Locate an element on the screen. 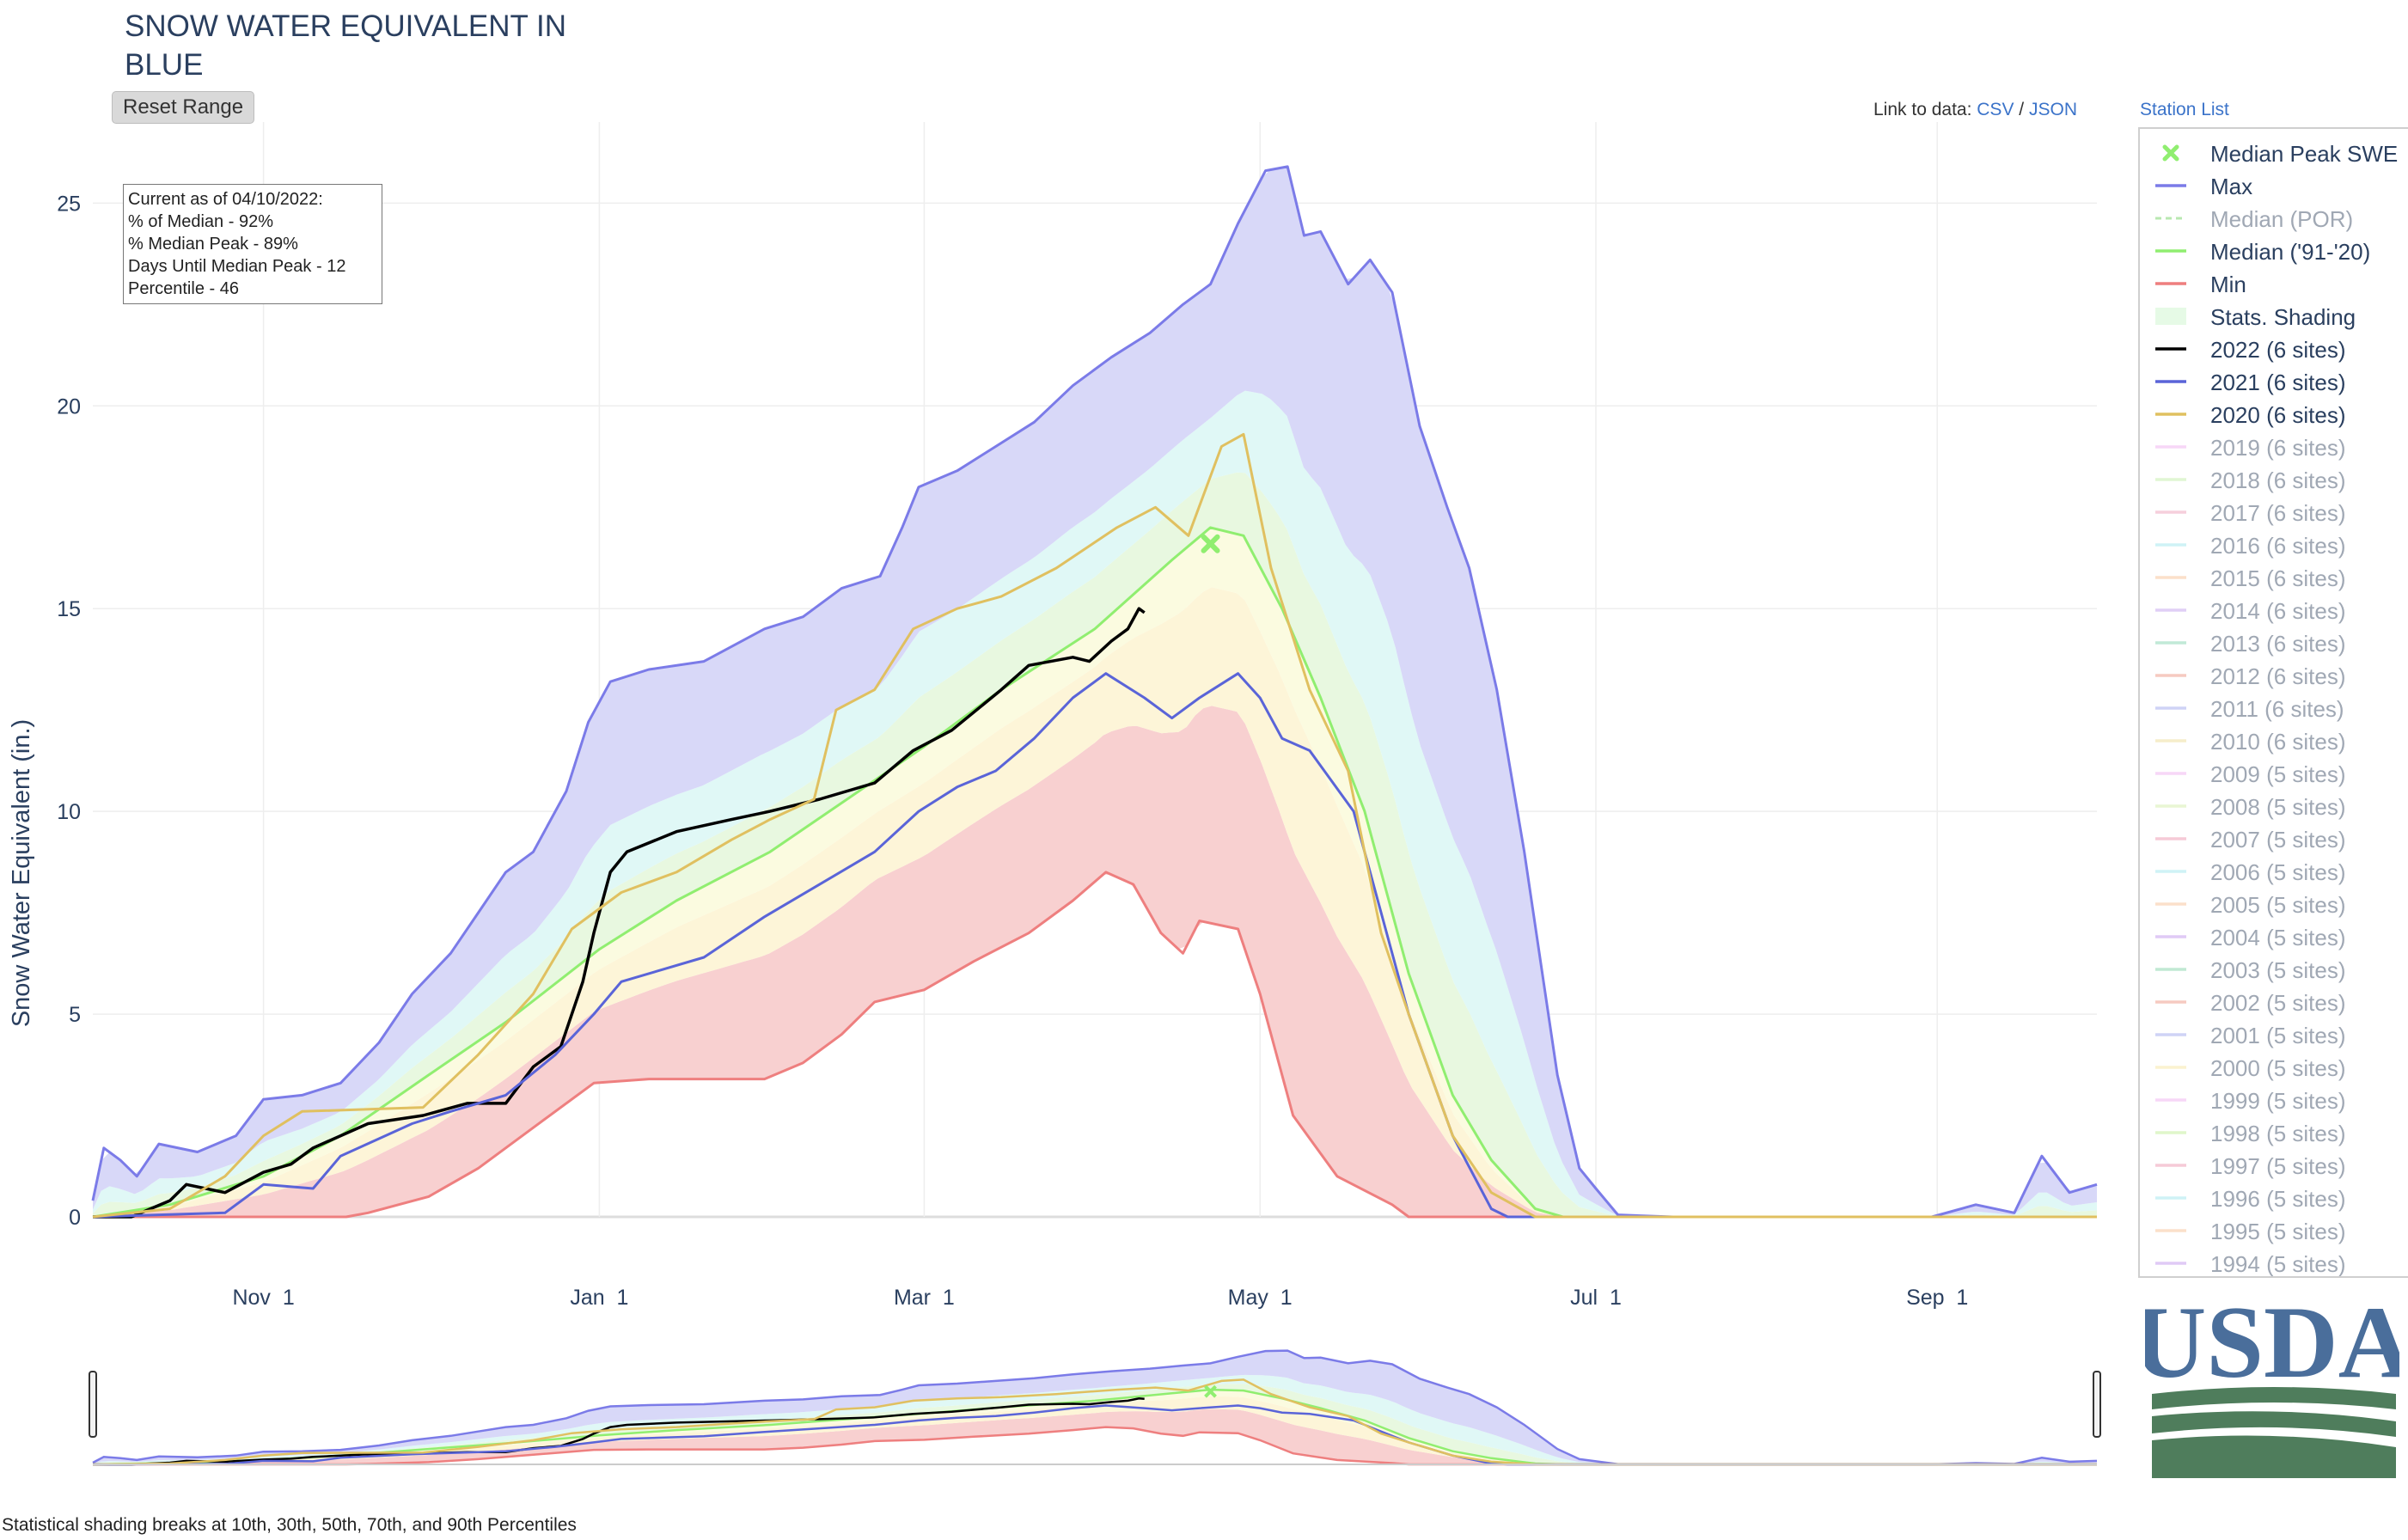  y-axis-title: Snow Water Equivalent (in.) is located at coordinates (22, 873).